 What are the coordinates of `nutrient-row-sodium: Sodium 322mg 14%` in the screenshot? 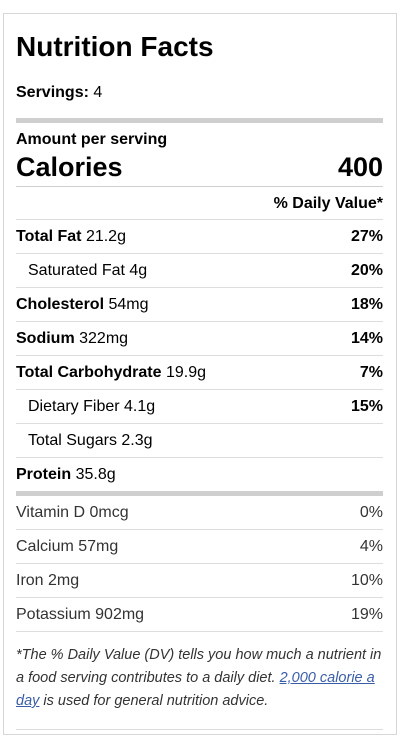 It's located at (199, 339).